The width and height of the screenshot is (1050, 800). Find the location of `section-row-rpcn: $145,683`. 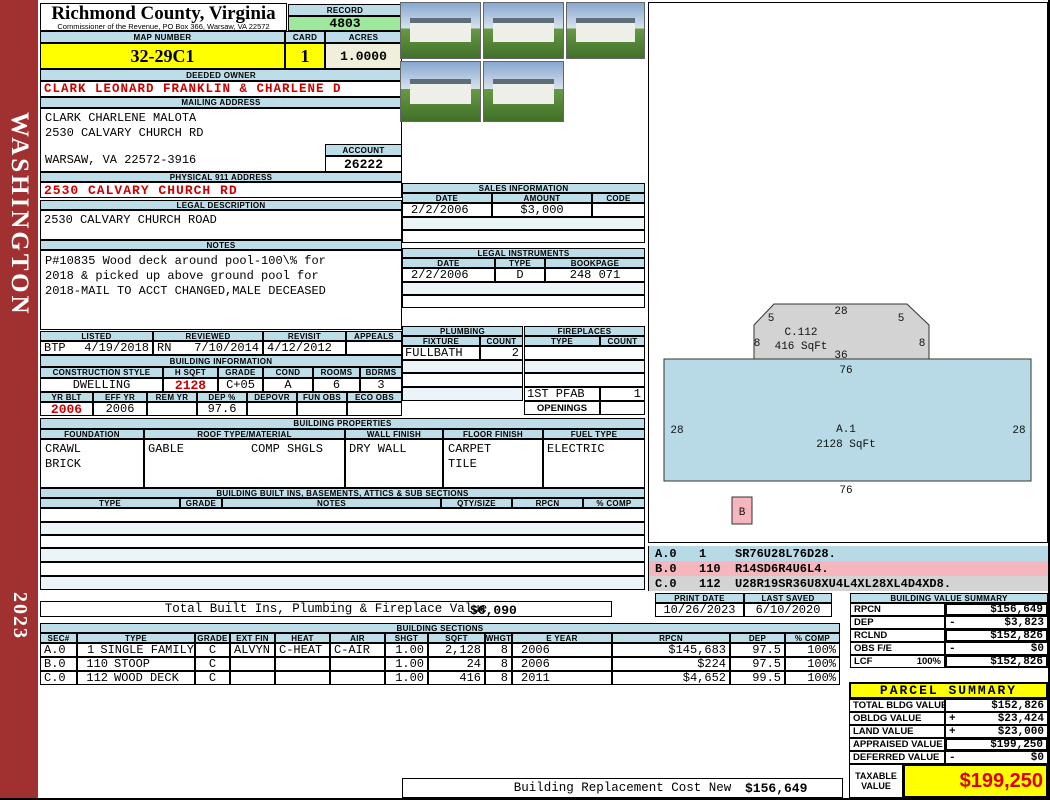

section-row-rpcn: $145,683 is located at coordinates (671, 650).